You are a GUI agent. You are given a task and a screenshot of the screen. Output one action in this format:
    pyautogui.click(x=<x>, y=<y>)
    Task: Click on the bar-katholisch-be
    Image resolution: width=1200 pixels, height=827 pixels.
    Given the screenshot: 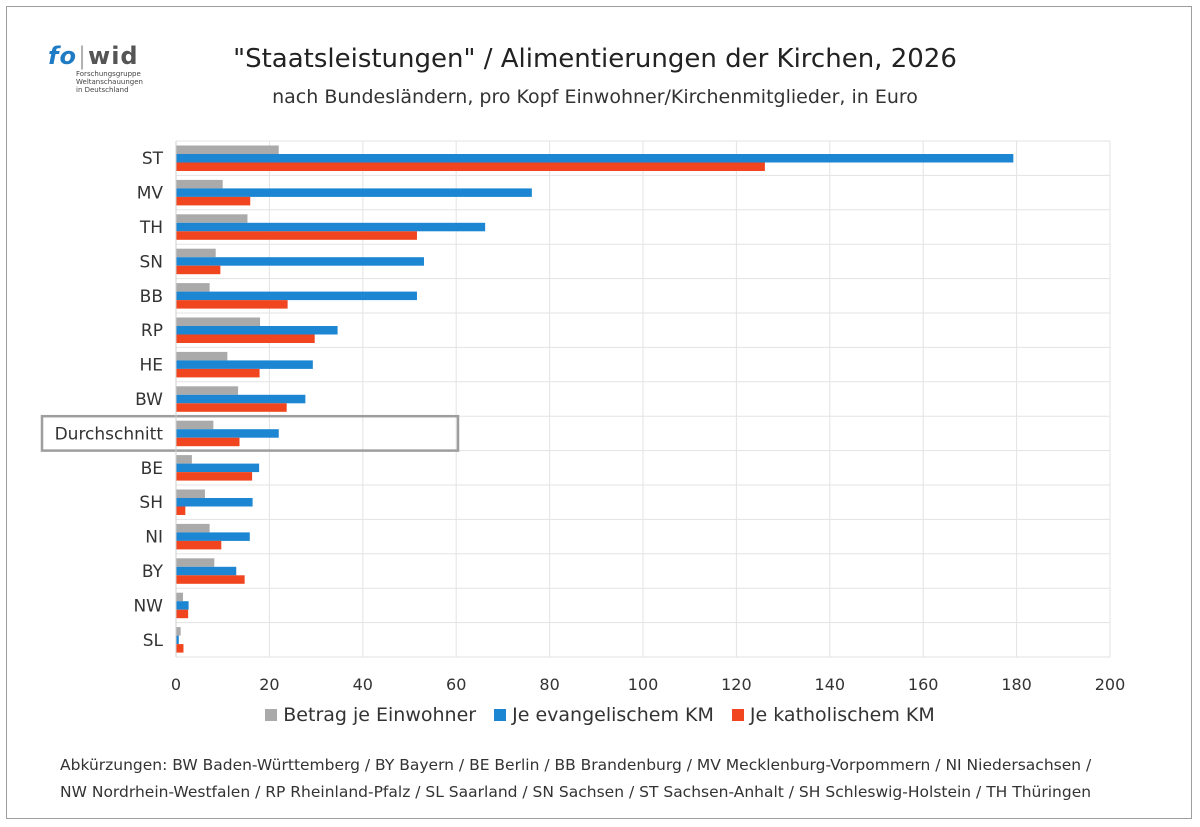 What is the action you would take?
    pyautogui.click(x=214, y=476)
    